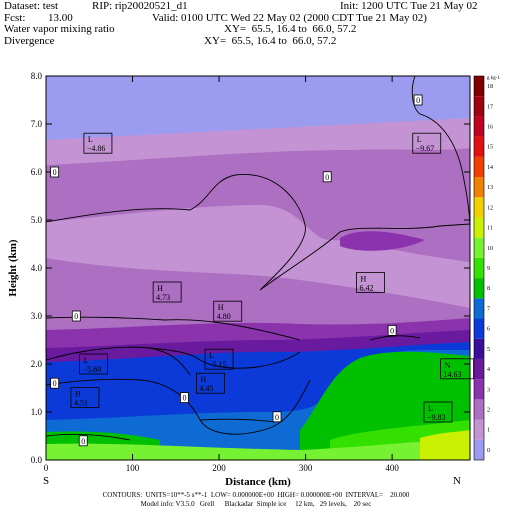 The image size is (512, 512). I want to click on y-axis-title: Height (km), so click(13, 267).